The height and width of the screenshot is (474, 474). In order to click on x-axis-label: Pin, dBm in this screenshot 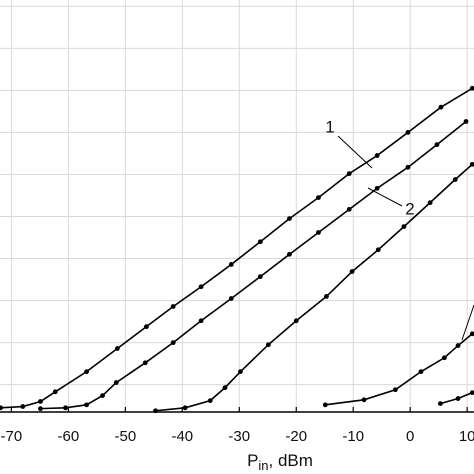, I will do `click(280, 462)`.